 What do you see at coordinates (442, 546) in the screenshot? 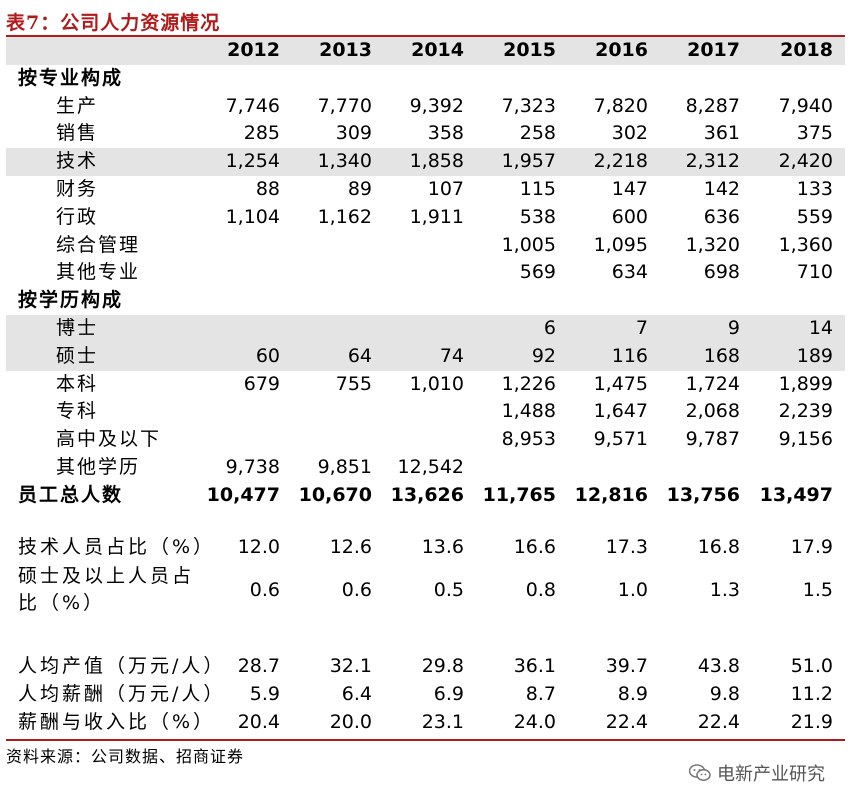
I see `table-cell: 13.6` at bounding box center [442, 546].